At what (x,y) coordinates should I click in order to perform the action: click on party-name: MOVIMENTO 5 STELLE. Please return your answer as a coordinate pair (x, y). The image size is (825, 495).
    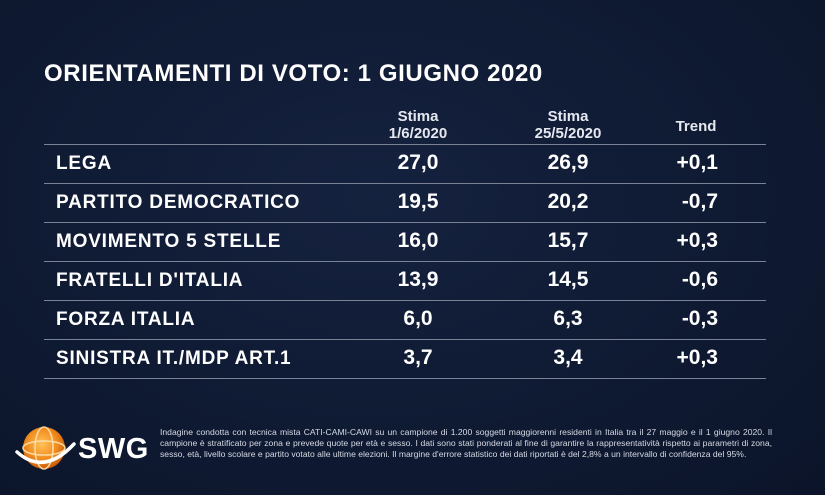
    Looking at the image, I should click on (169, 241).